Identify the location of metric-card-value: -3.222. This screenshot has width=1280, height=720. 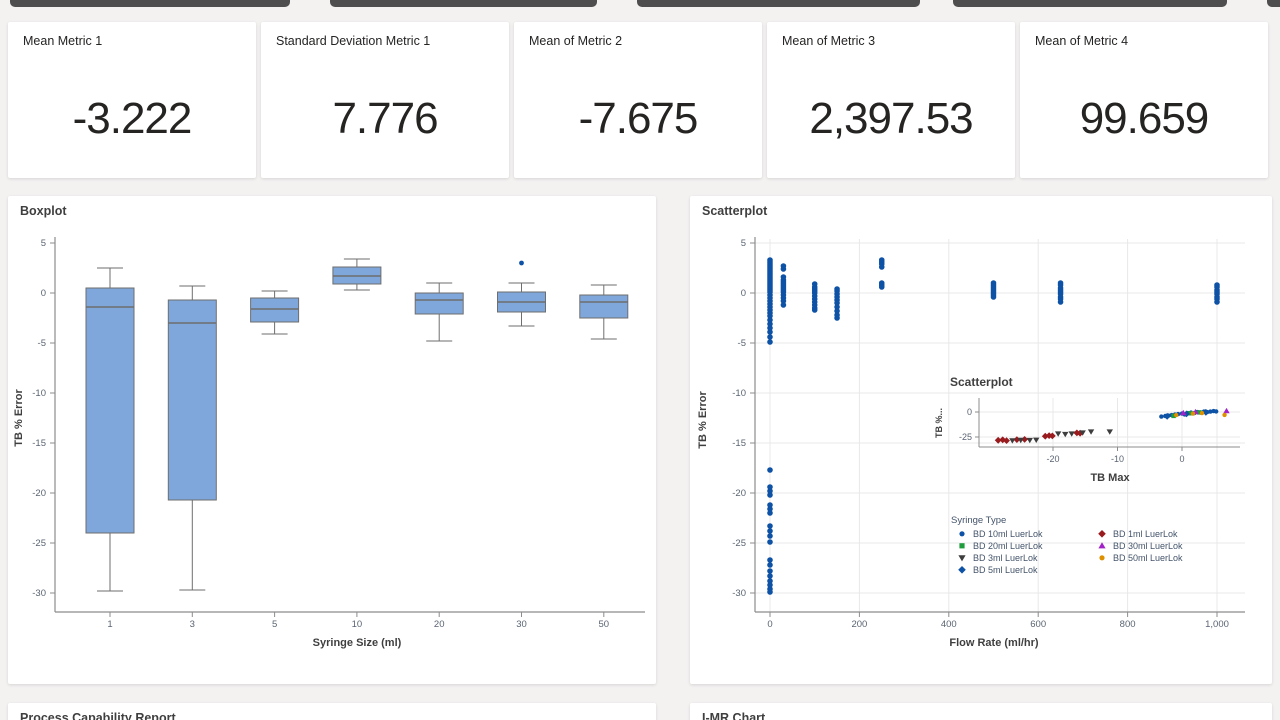
(132, 118).